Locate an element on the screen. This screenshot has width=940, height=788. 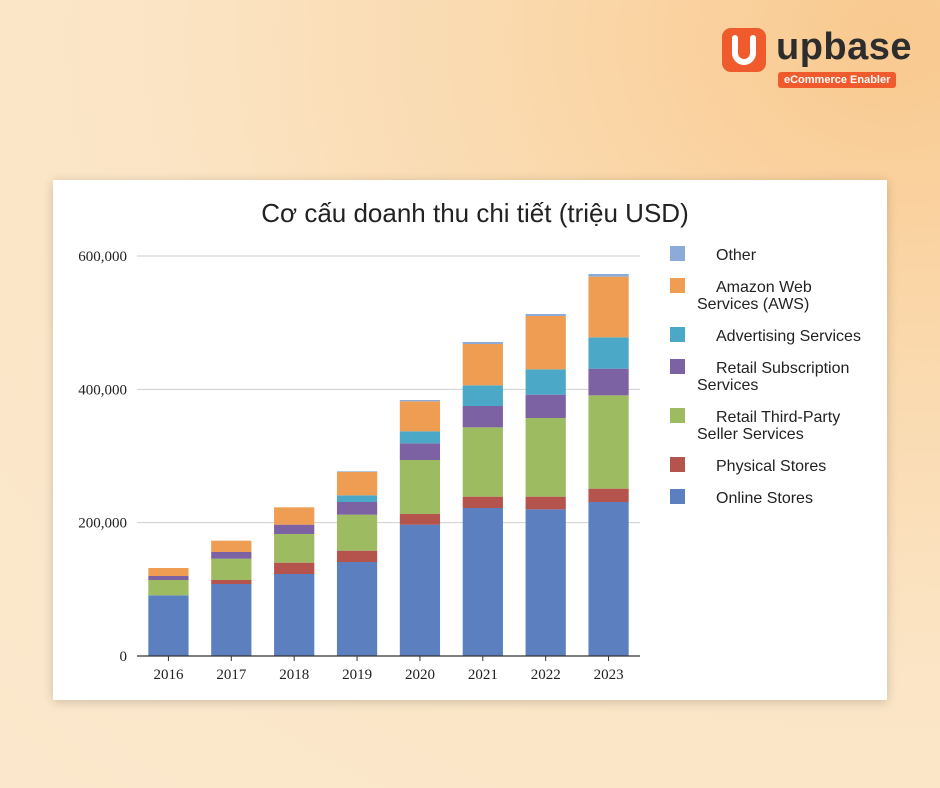
legend-item: Retail Third-Party Seller Services is located at coordinates (755, 425).